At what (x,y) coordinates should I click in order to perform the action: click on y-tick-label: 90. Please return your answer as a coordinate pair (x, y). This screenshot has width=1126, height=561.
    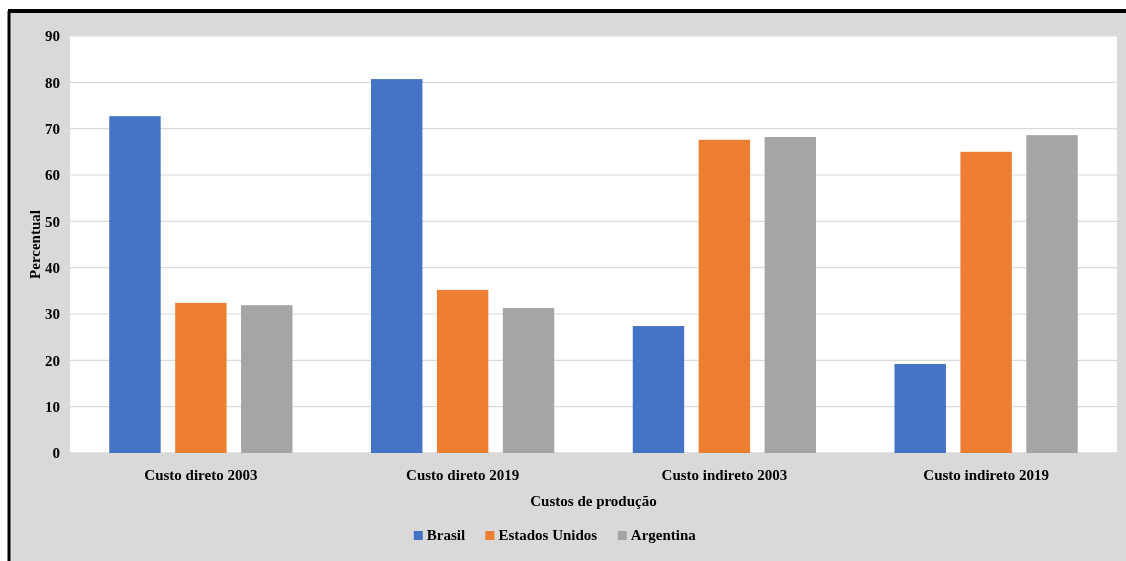
    Looking at the image, I should click on (52, 36).